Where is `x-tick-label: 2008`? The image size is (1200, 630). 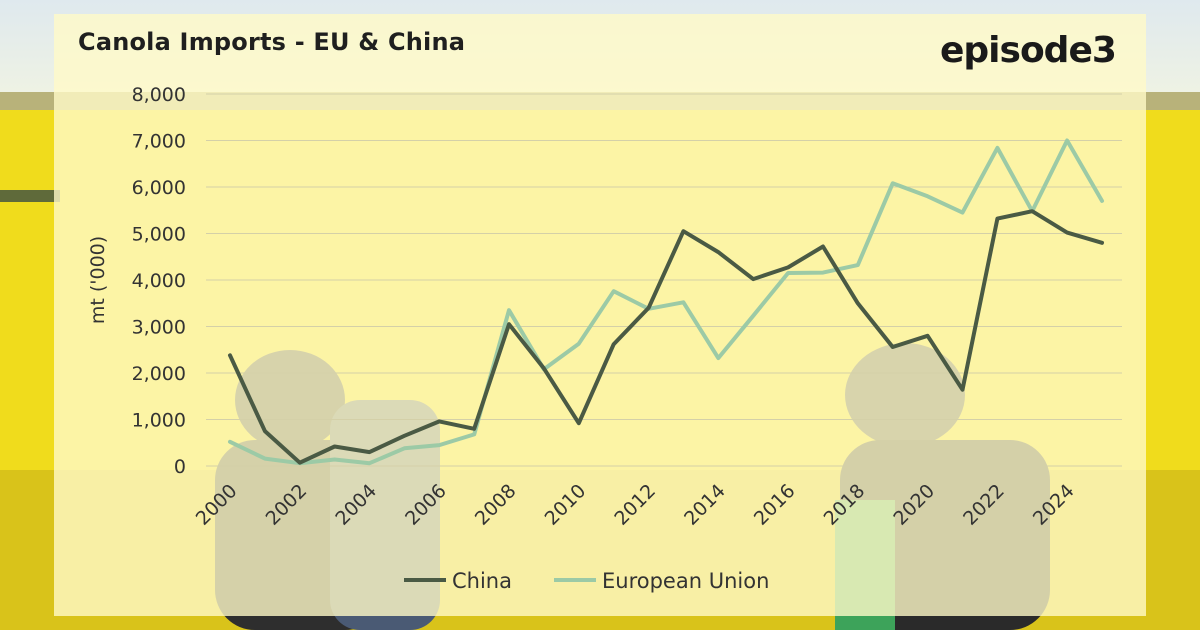
x-tick-label: 2008 is located at coordinates (496, 505).